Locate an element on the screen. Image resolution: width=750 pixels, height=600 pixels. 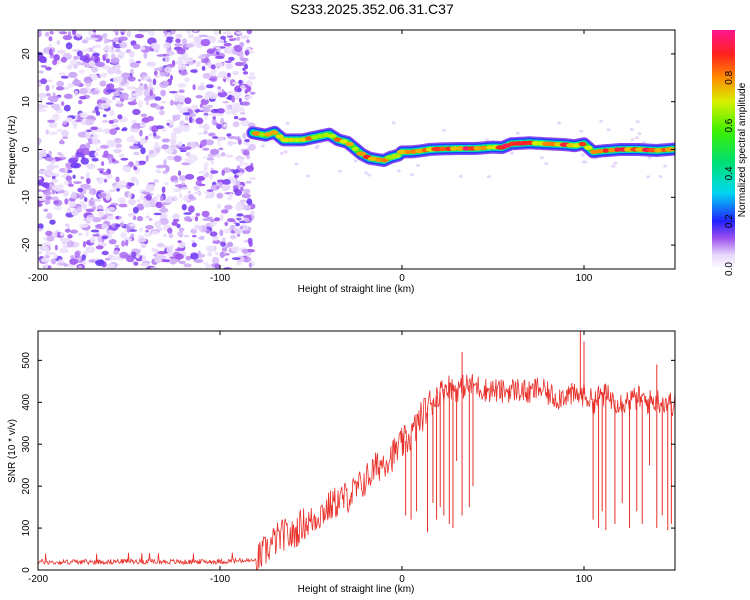
colorbar-label: Normalized spectral amplitude is located at coordinates (742, 149).